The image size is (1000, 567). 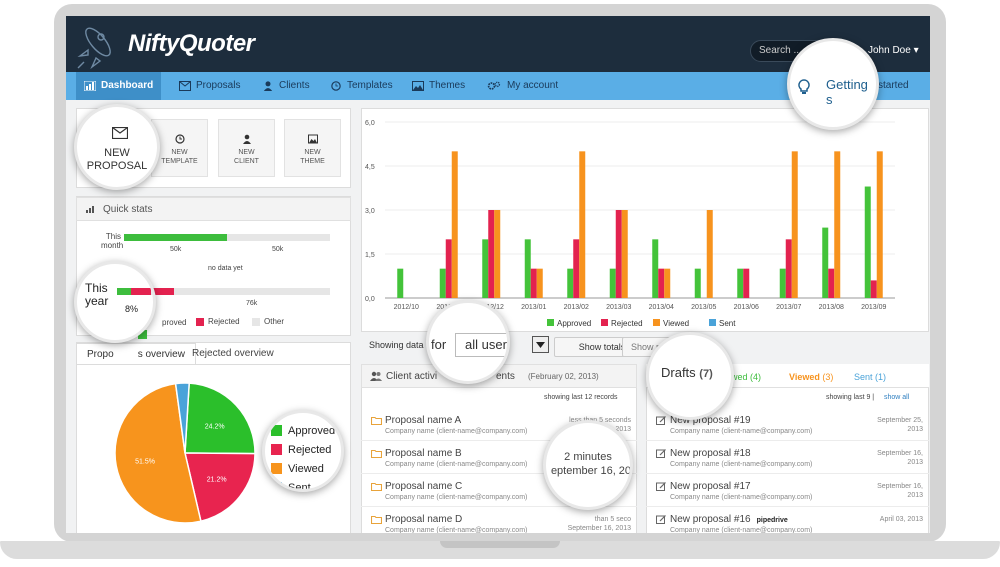 I want to click on pie-legend-label: Approved, so click(x=312, y=430).